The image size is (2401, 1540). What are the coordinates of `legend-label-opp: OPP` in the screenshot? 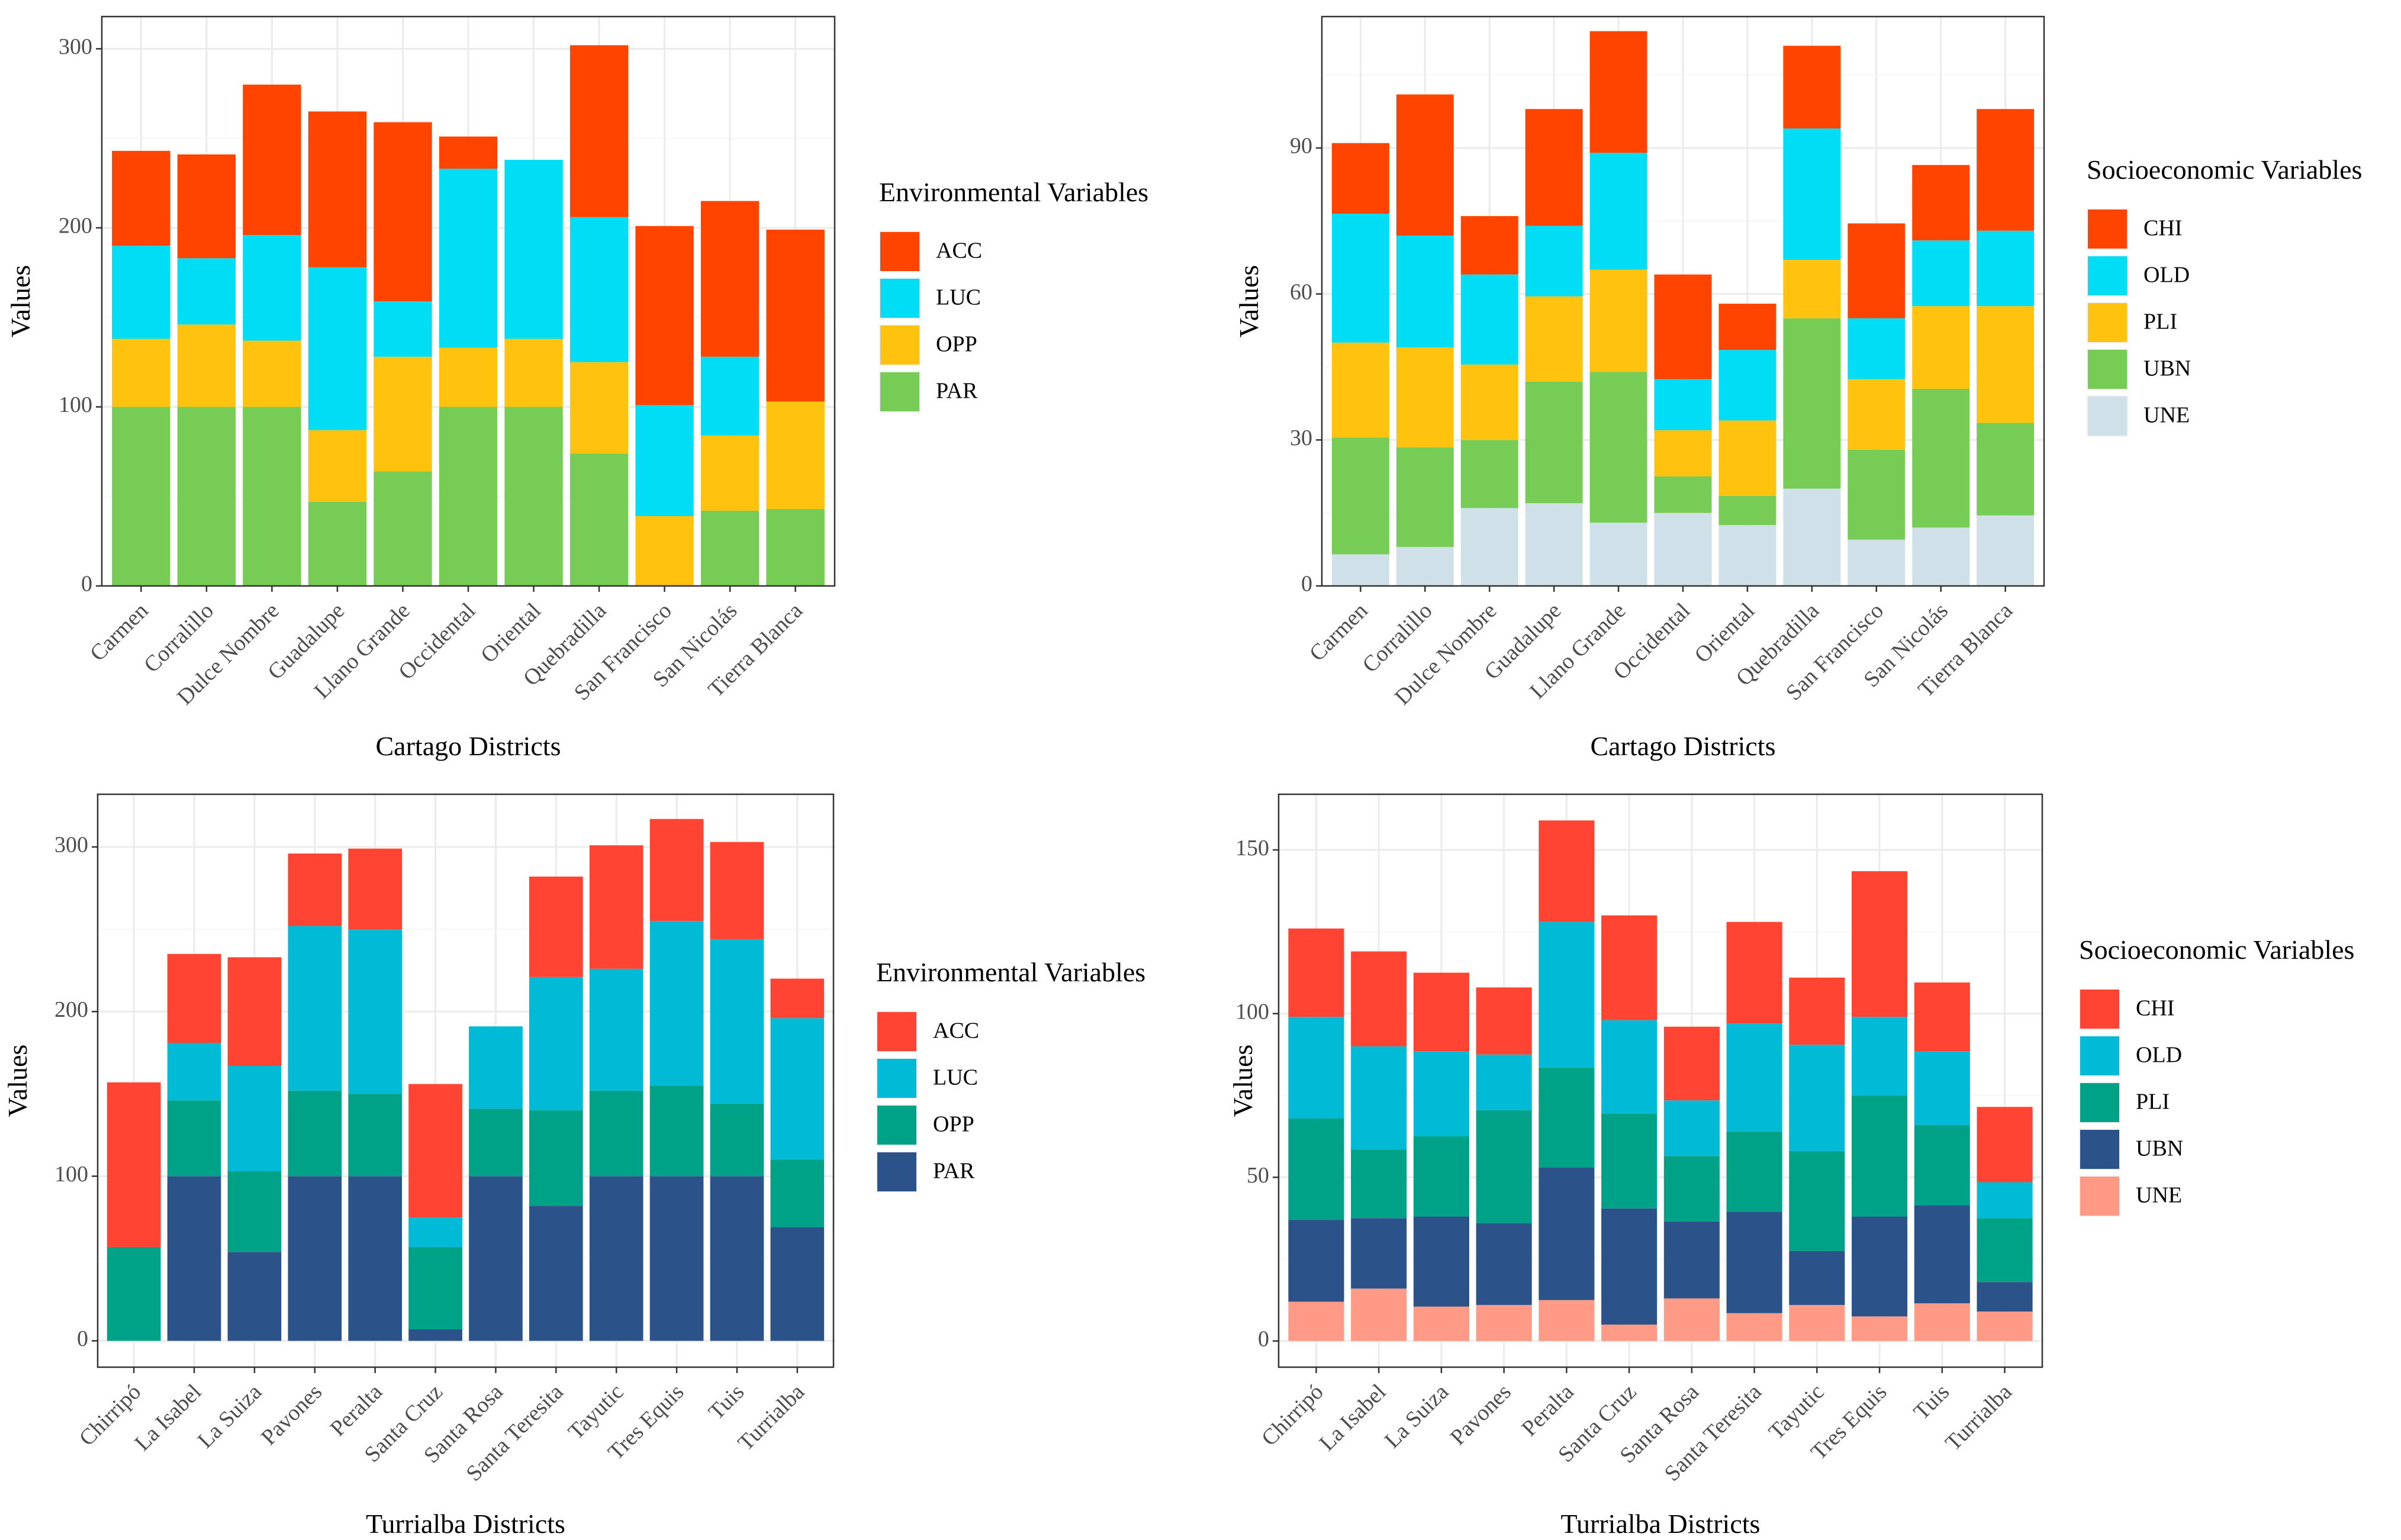 It's located at (953, 1124).